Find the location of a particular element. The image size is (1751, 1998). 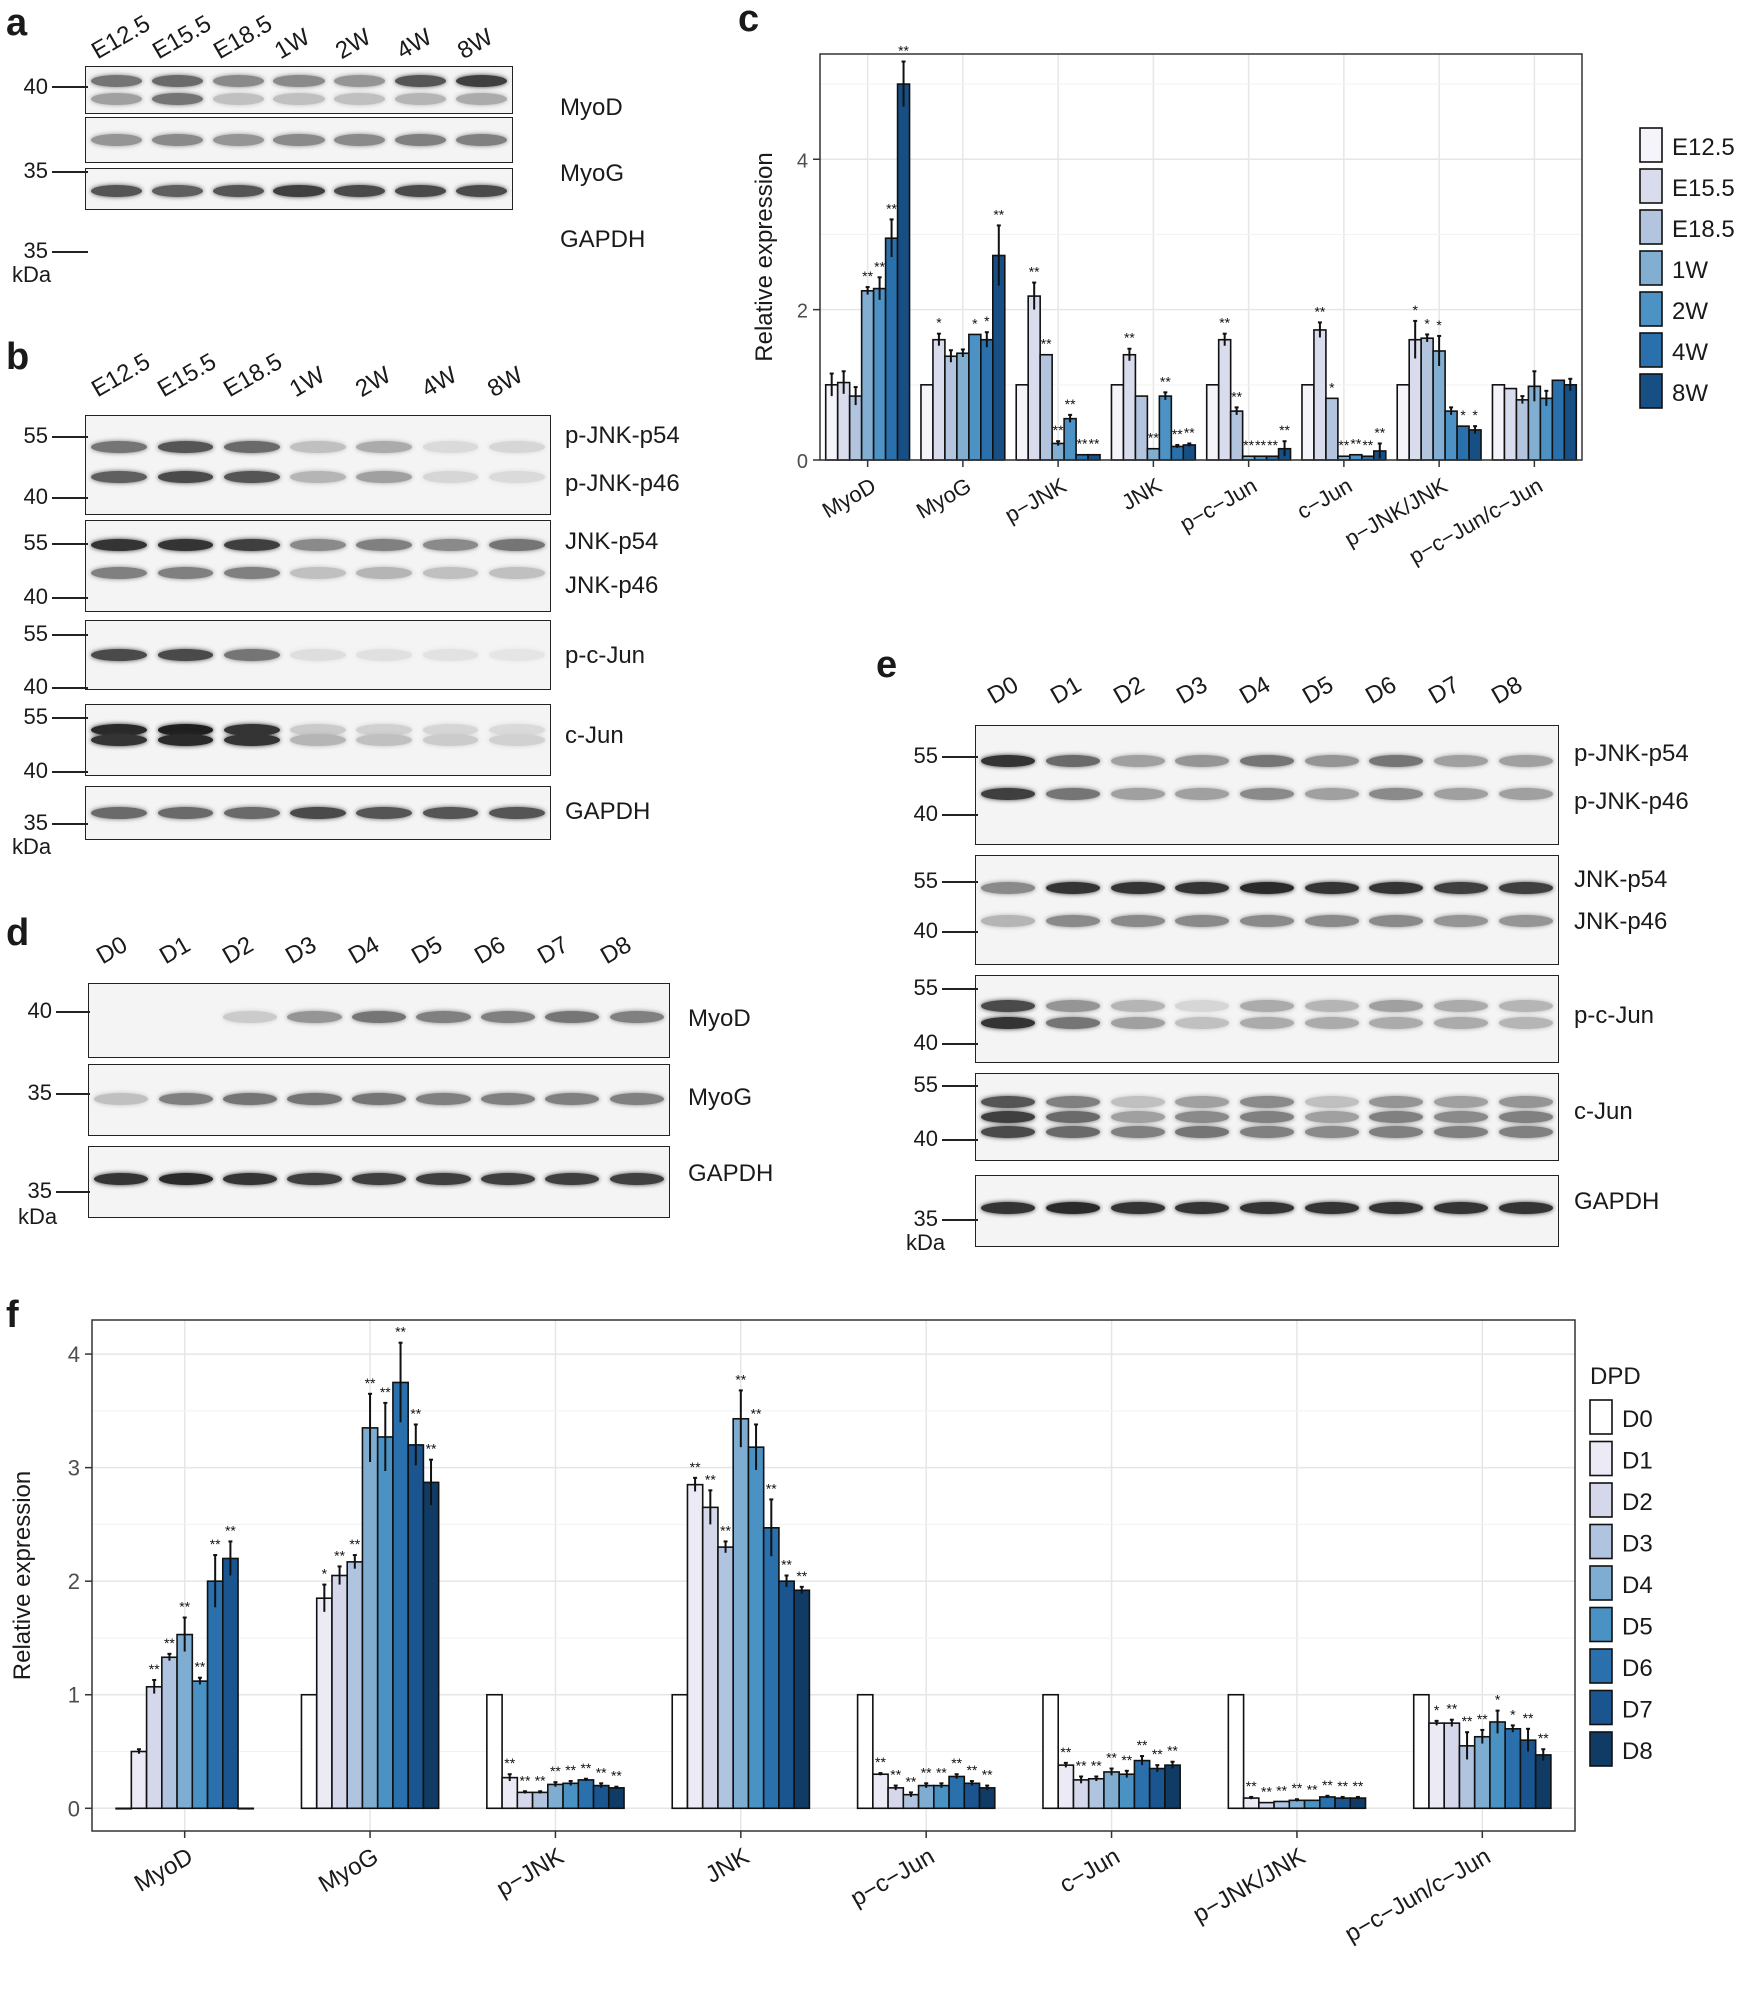

y-tick-label: 0 is located at coordinates (802, 462).